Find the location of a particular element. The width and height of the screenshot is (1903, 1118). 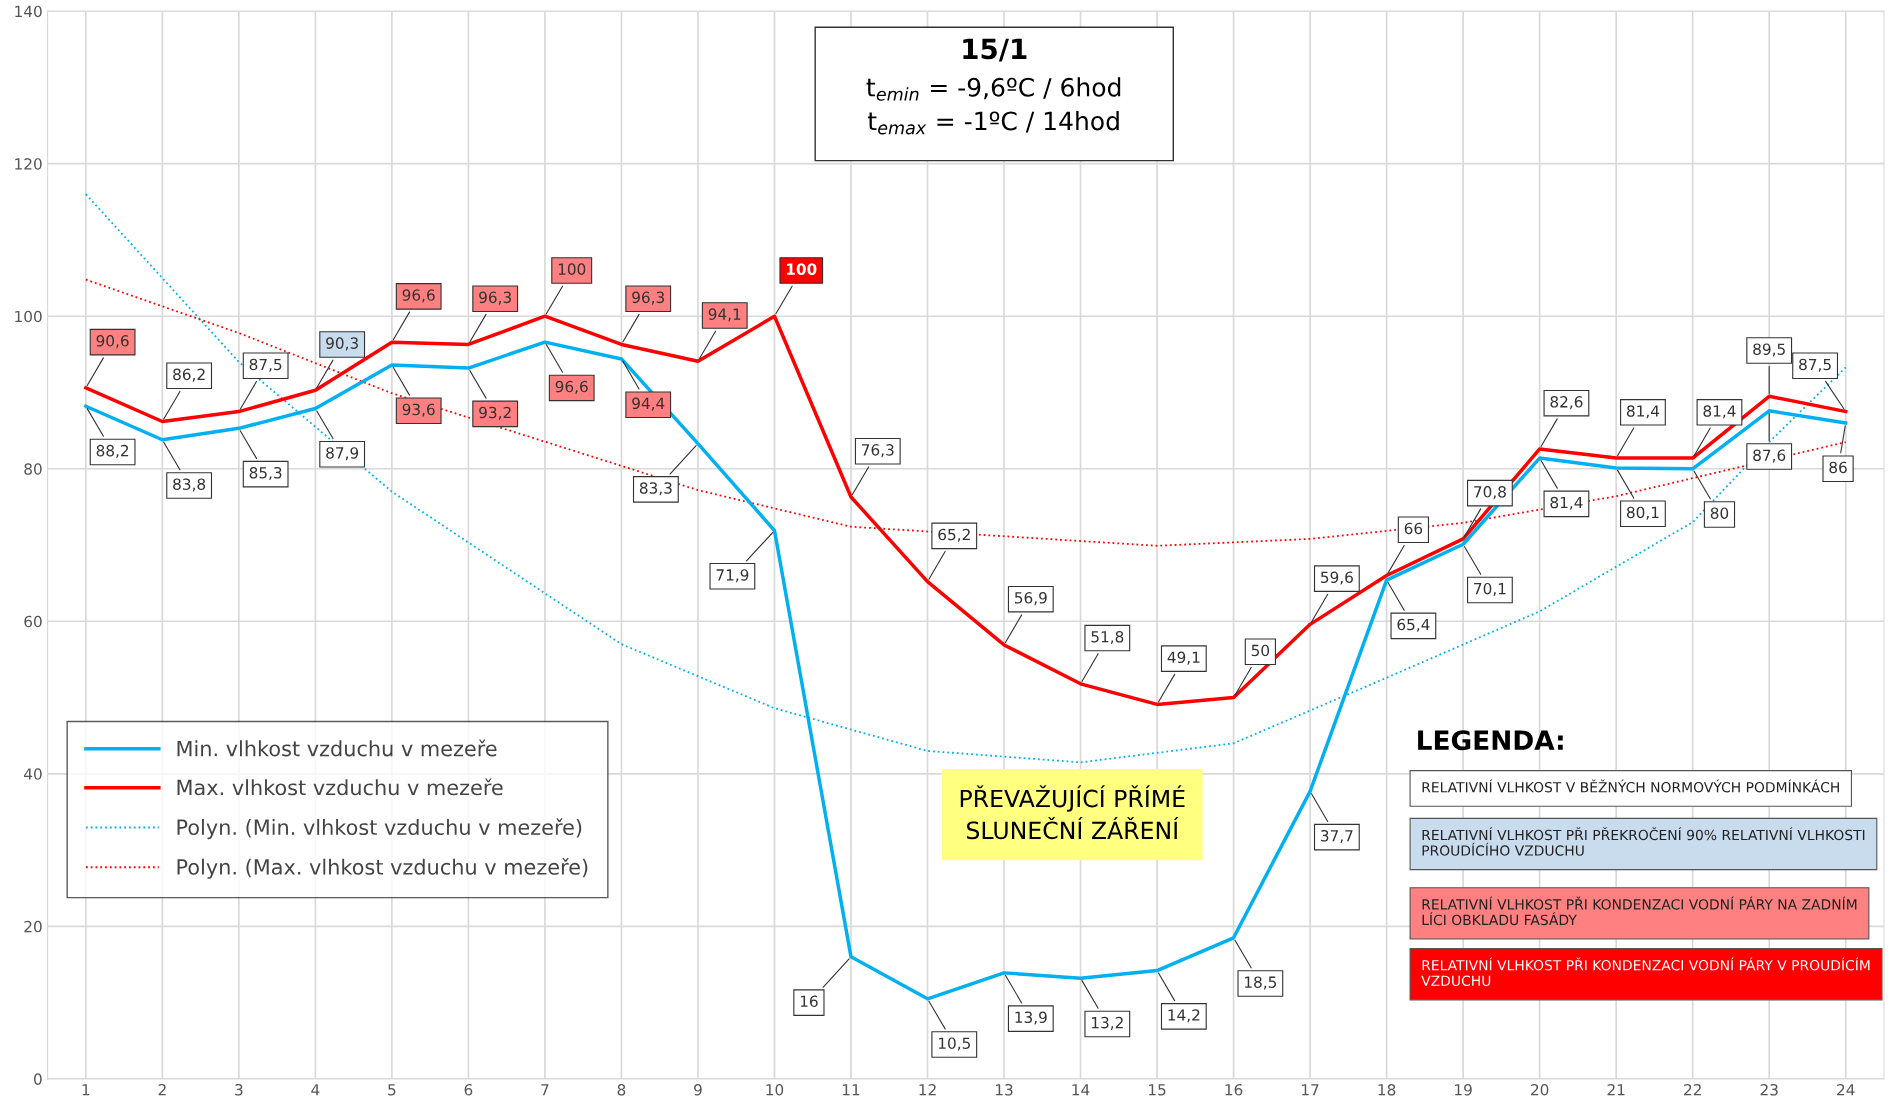

data-label: 65,2 is located at coordinates (954, 535).